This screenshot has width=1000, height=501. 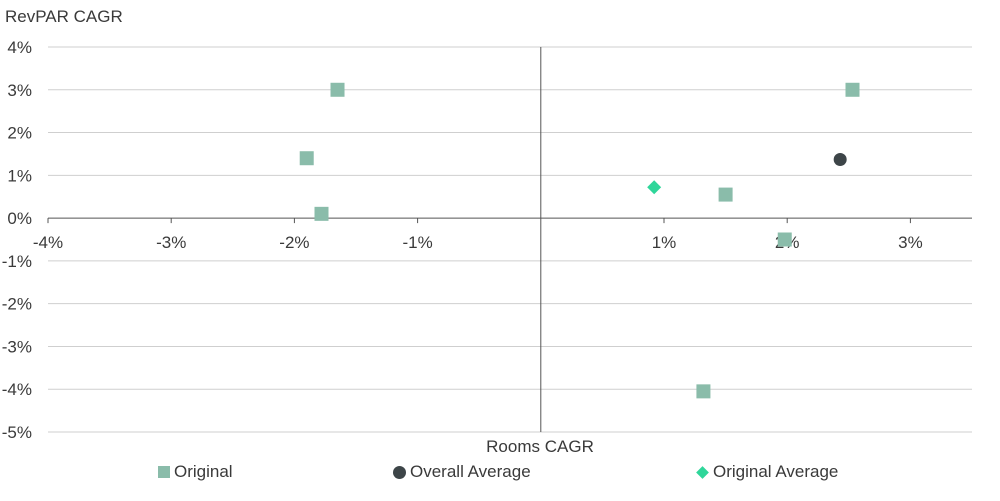 I want to click on y-tick-label: -4%, so click(x=17, y=389).